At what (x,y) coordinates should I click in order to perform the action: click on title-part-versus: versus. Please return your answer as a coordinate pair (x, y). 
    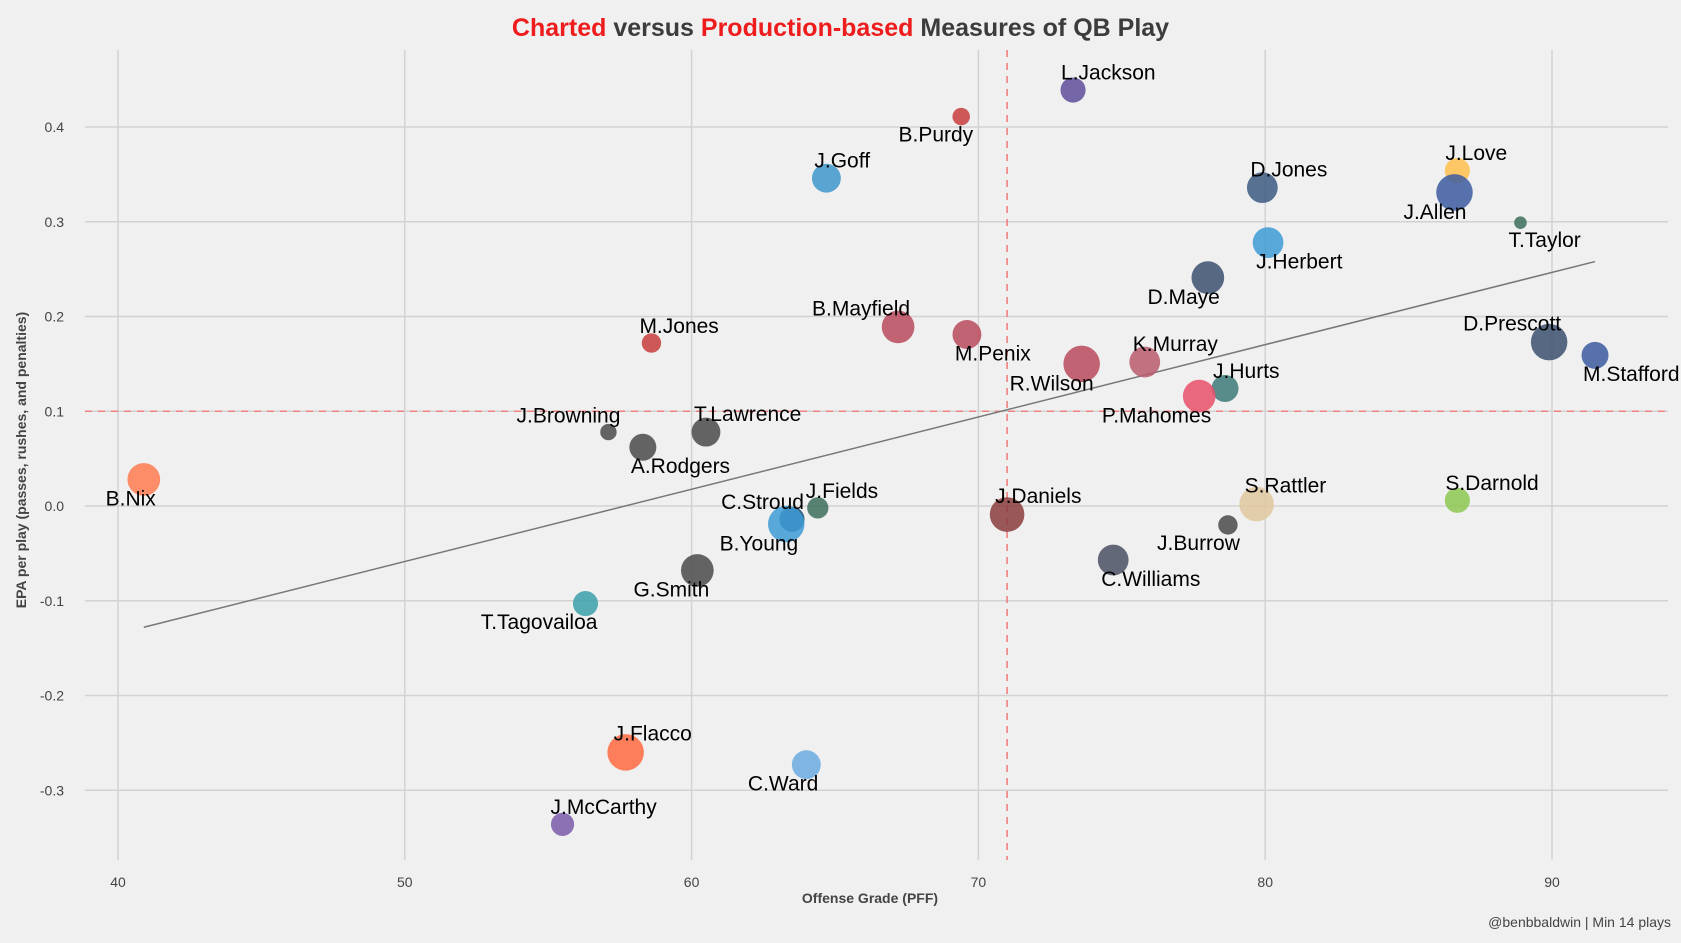
    Looking at the image, I should click on (653, 28).